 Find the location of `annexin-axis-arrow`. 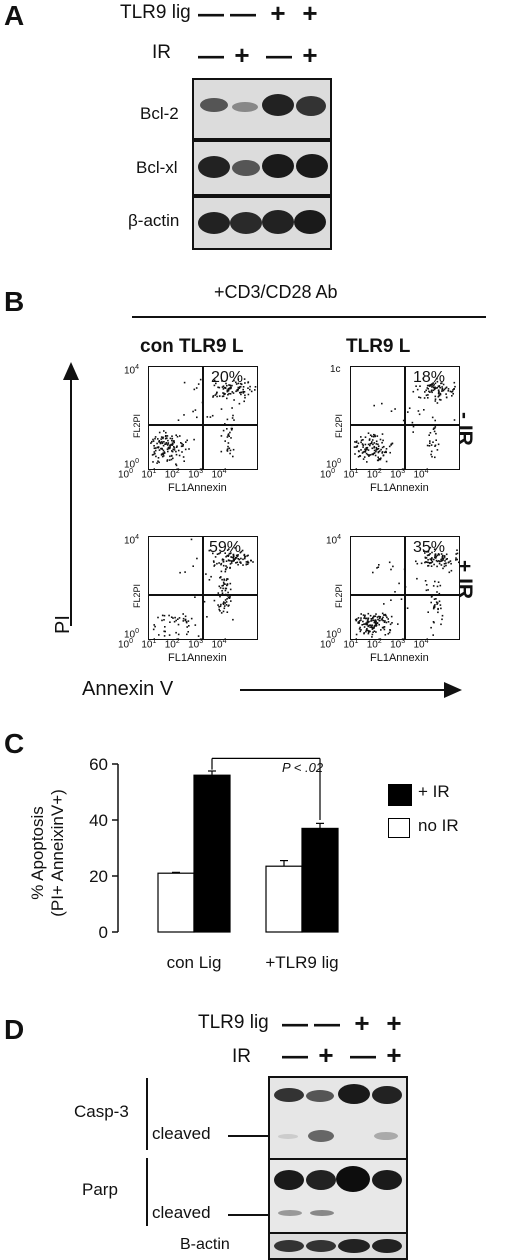

annexin-axis-arrow is located at coordinates (351, 690).